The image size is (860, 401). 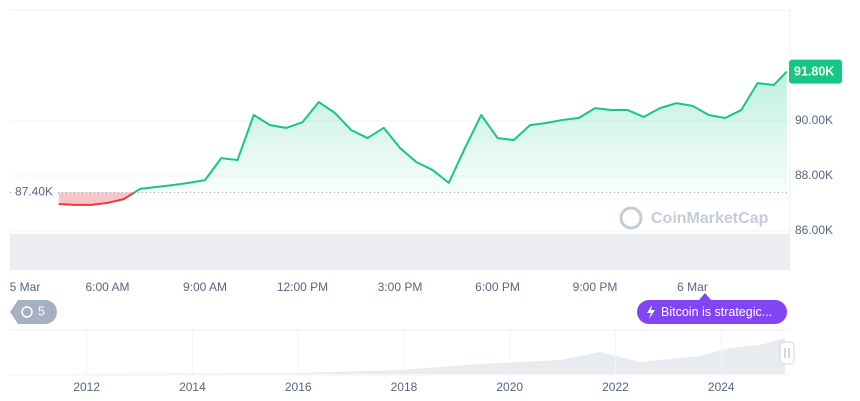 I want to click on navigator-tick-label: 2024, so click(x=721, y=387).